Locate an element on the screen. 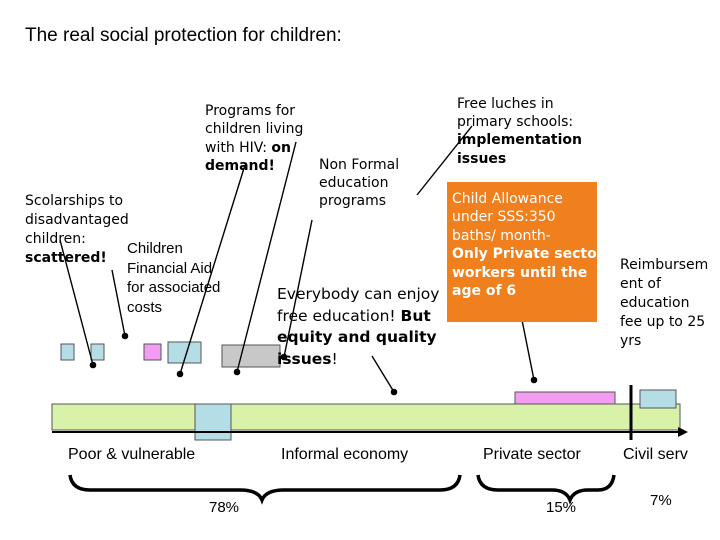 Image resolution: width=720 pixels, height=540 pixels. callout-free-edu-plain: Everybody can enjoy free education! is located at coordinates (358, 305).